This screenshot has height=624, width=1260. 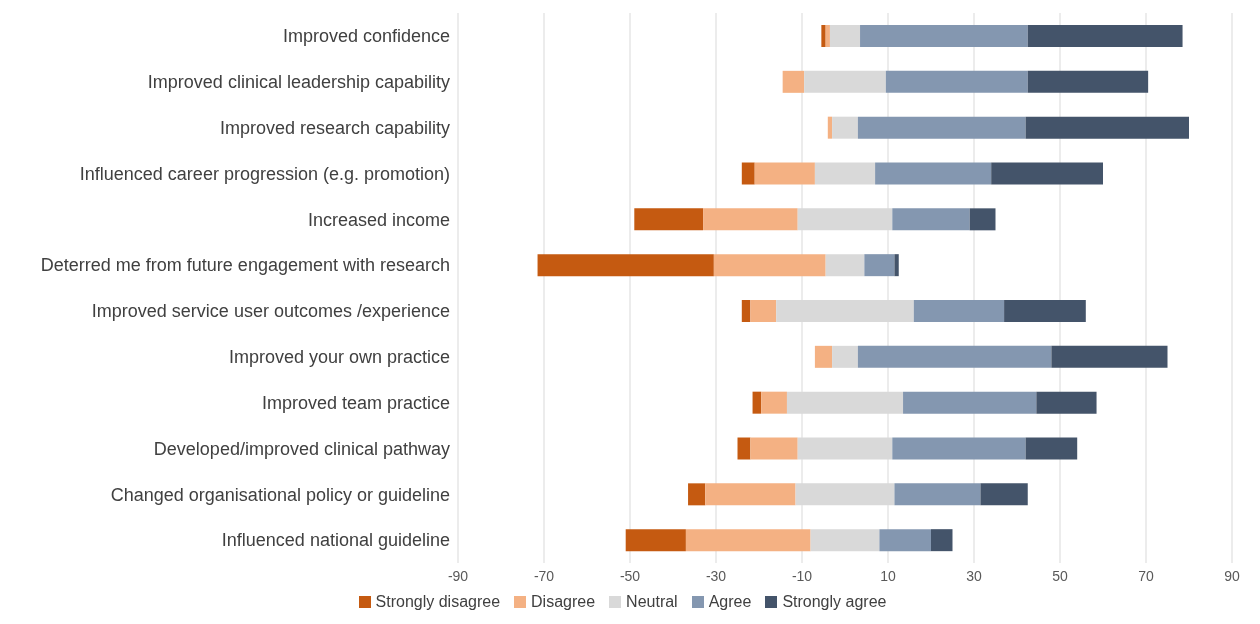 What do you see at coordinates (339, 357) in the screenshot?
I see `y-tick-label: Improved your own practice` at bounding box center [339, 357].